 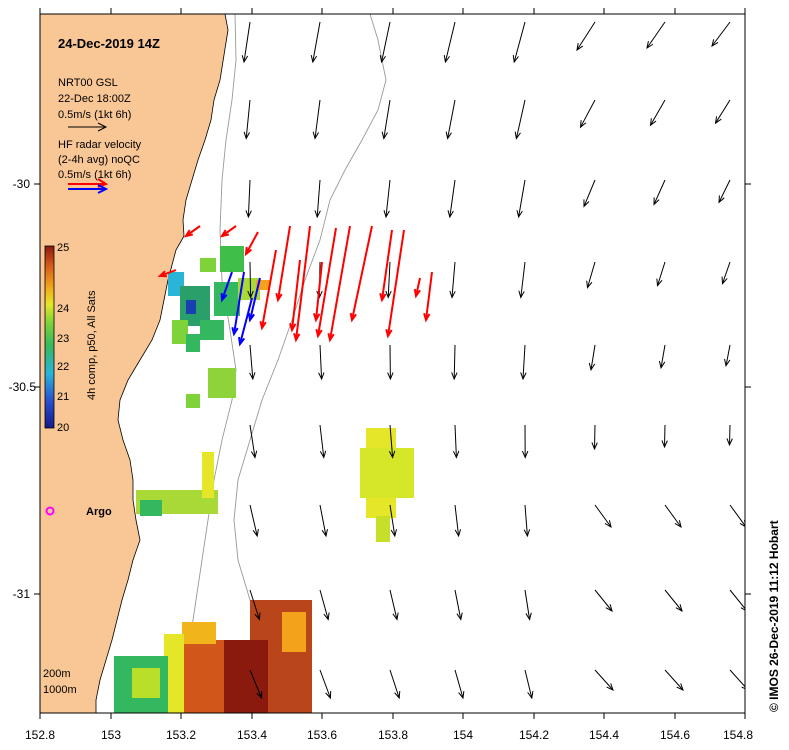 What do you see at coordinates (109, 43) in the screenshot?
I see `map-title: 24-Dec-2019 14Z` at bounding box center [109, 43].